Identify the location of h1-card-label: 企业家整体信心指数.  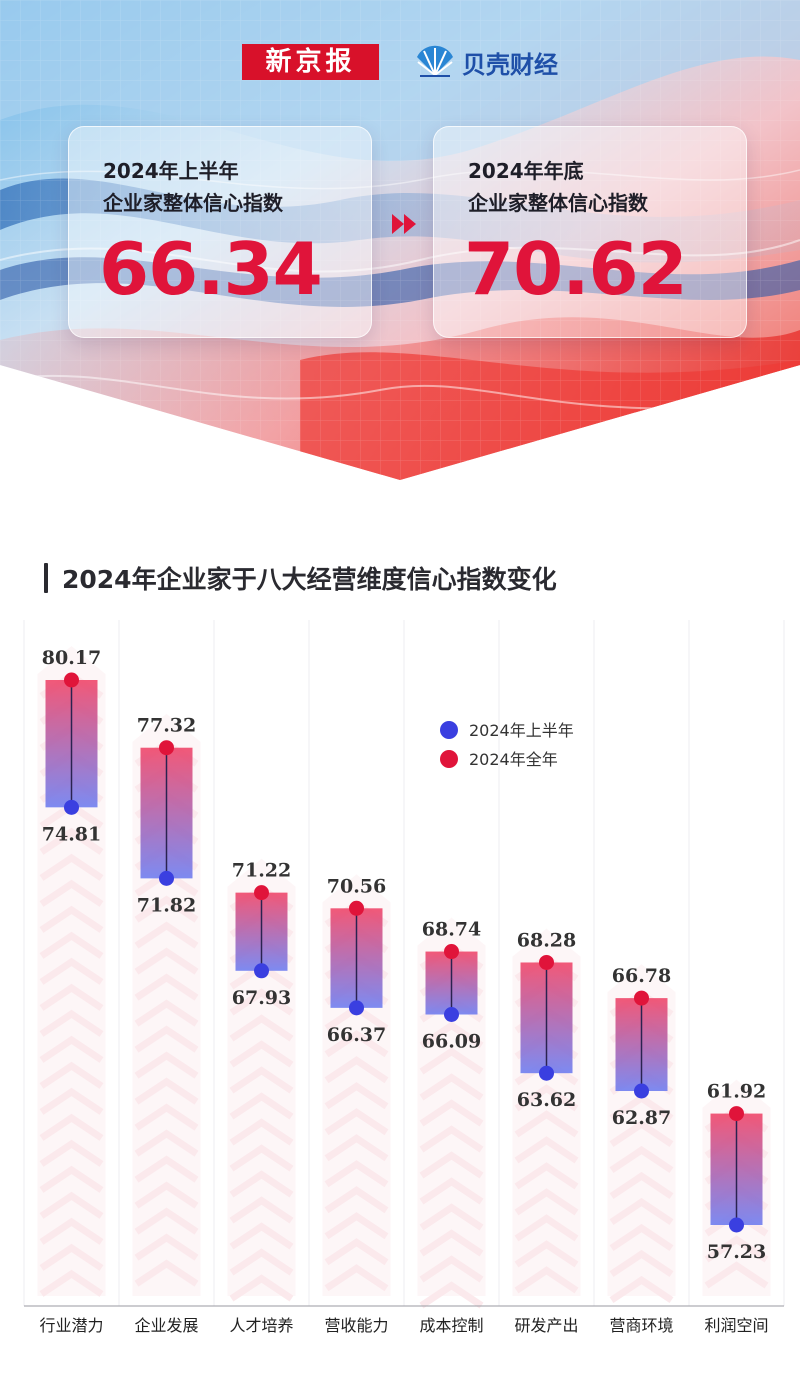
(193, 203).